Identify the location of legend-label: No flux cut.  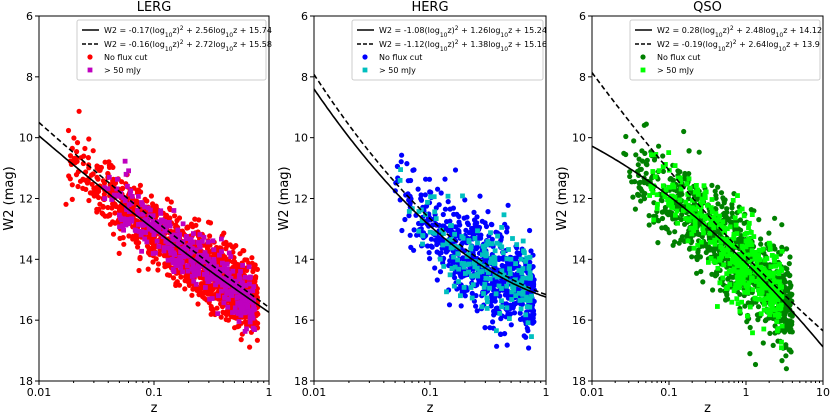
(400, 57).